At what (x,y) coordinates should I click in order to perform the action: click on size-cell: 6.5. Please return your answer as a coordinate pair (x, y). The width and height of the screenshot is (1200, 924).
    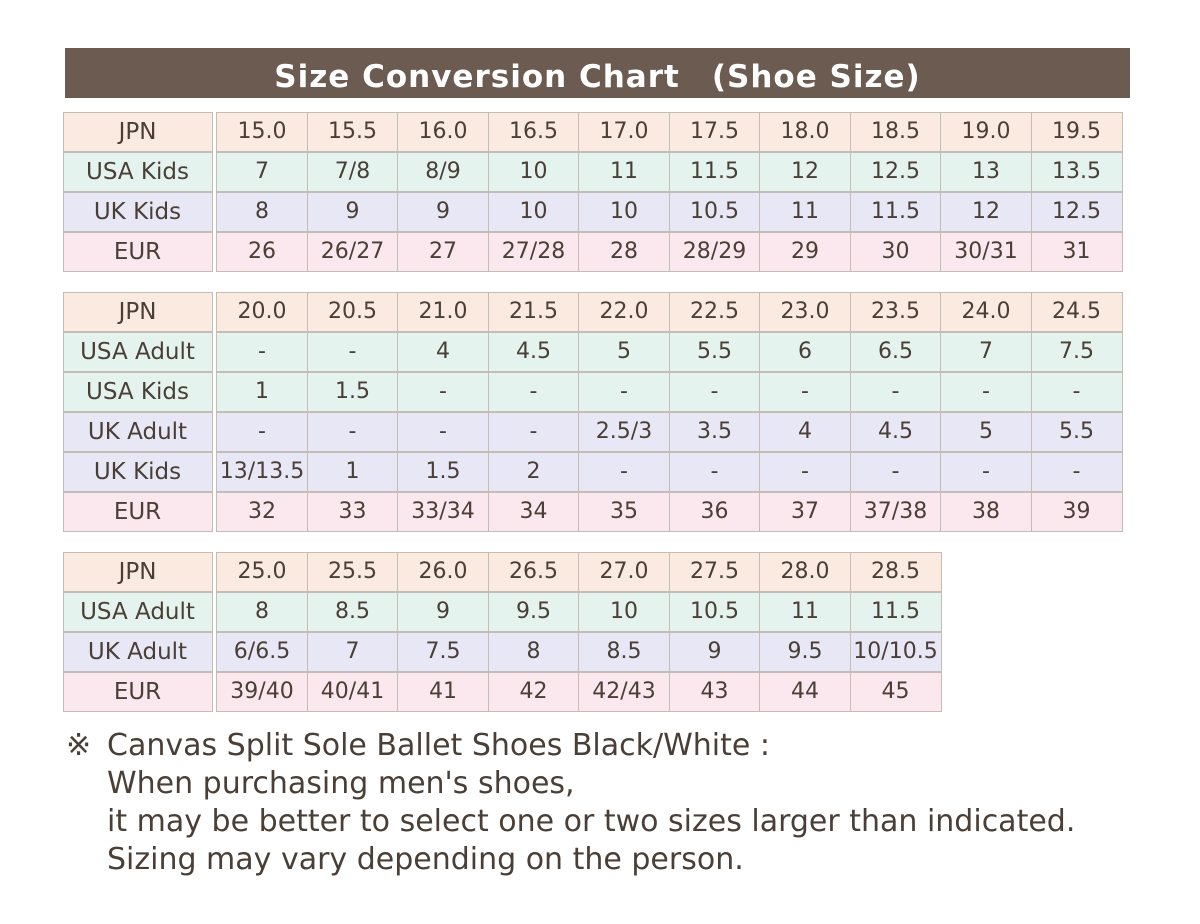
    Looking at the image, I should click on (895, 351).